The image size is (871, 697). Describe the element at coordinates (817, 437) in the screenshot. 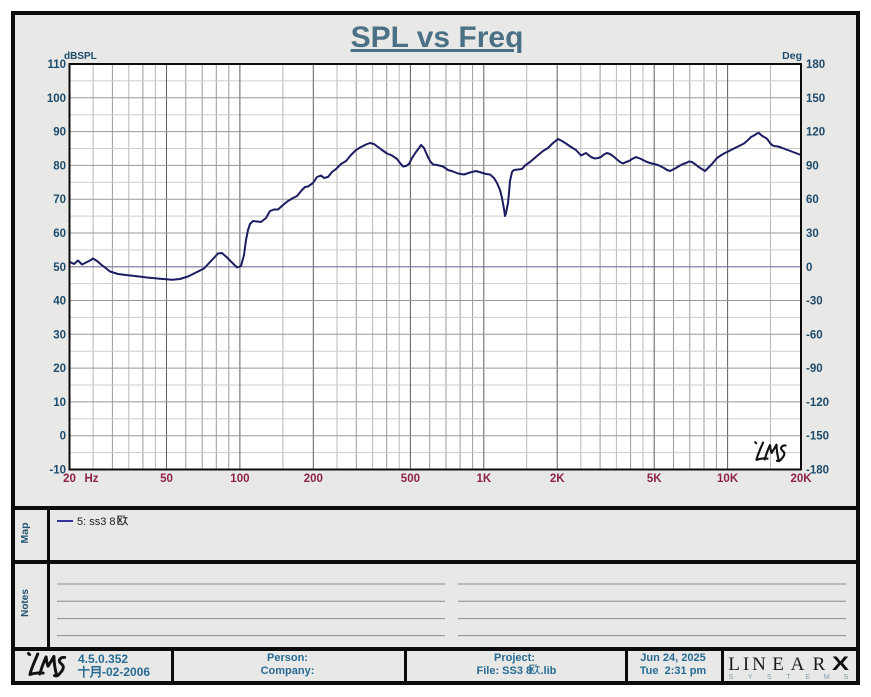

I see `svg-text: -150` at that location.